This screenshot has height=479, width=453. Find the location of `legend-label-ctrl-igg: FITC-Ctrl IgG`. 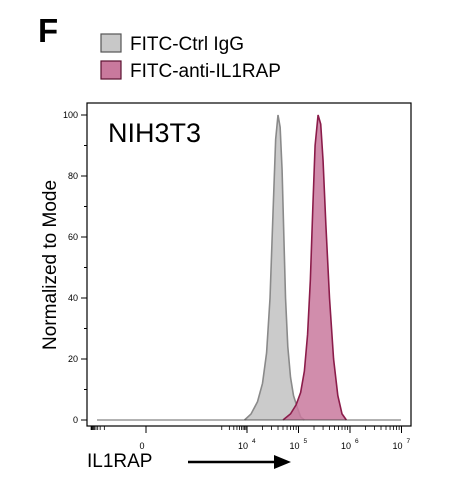

legend-label-ctrl-igg: FITC-Ctrl IgG is located at coordinates (187, 44).